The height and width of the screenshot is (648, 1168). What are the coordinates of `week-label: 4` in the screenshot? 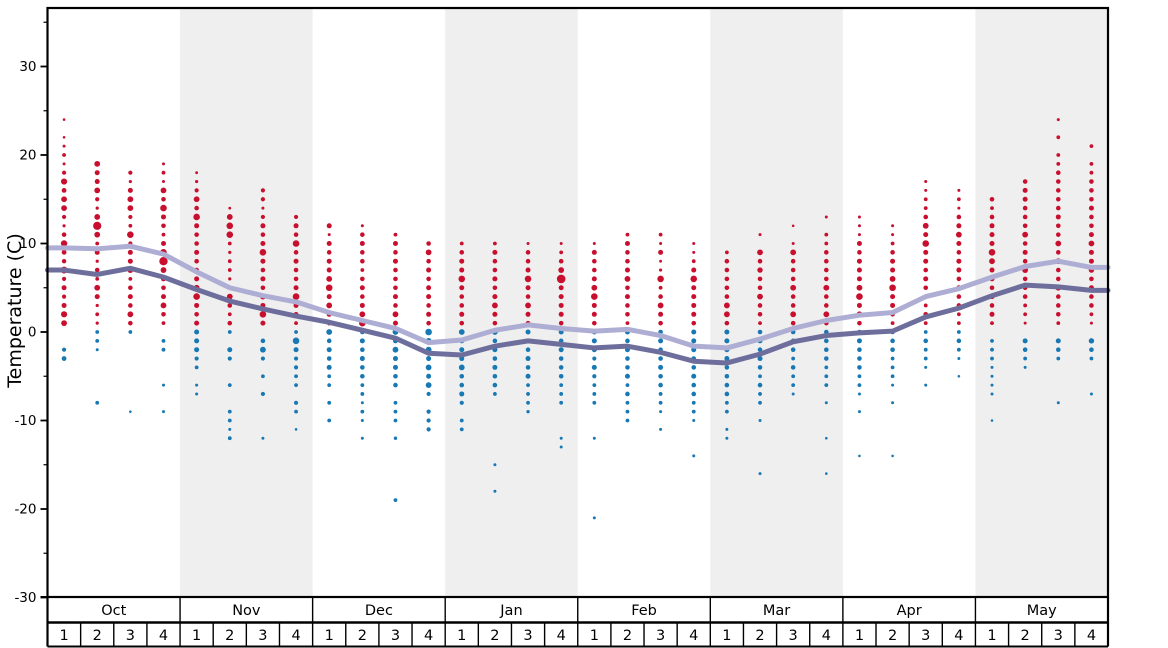 It's located at (163, 636).